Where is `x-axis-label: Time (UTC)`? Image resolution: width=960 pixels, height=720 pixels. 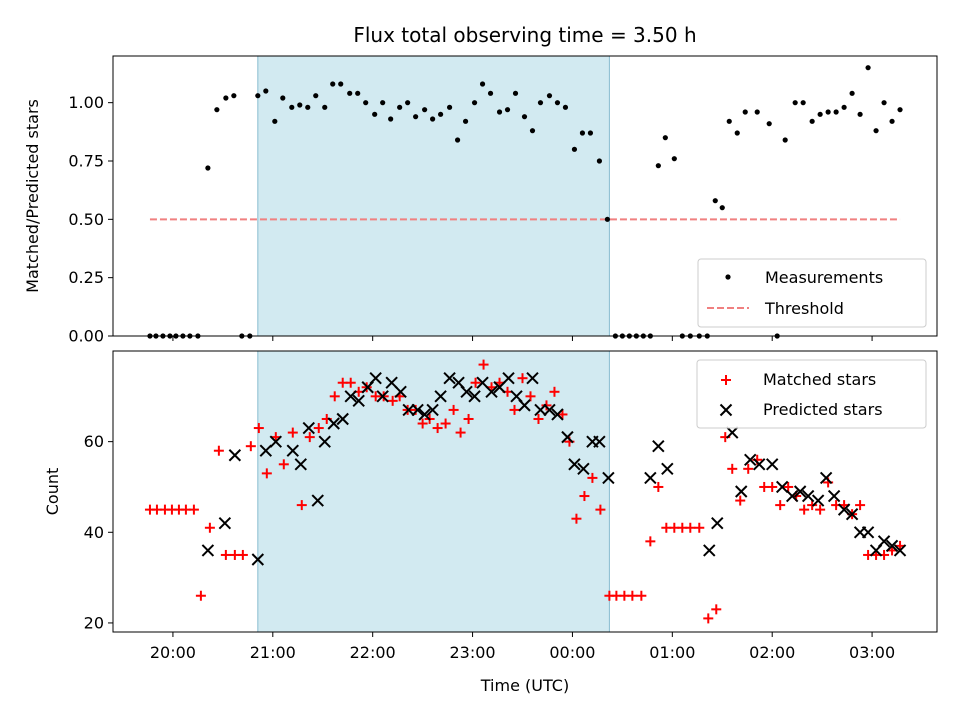 x-axis-label: Time (UTC) is located at coordinates (524, 685).